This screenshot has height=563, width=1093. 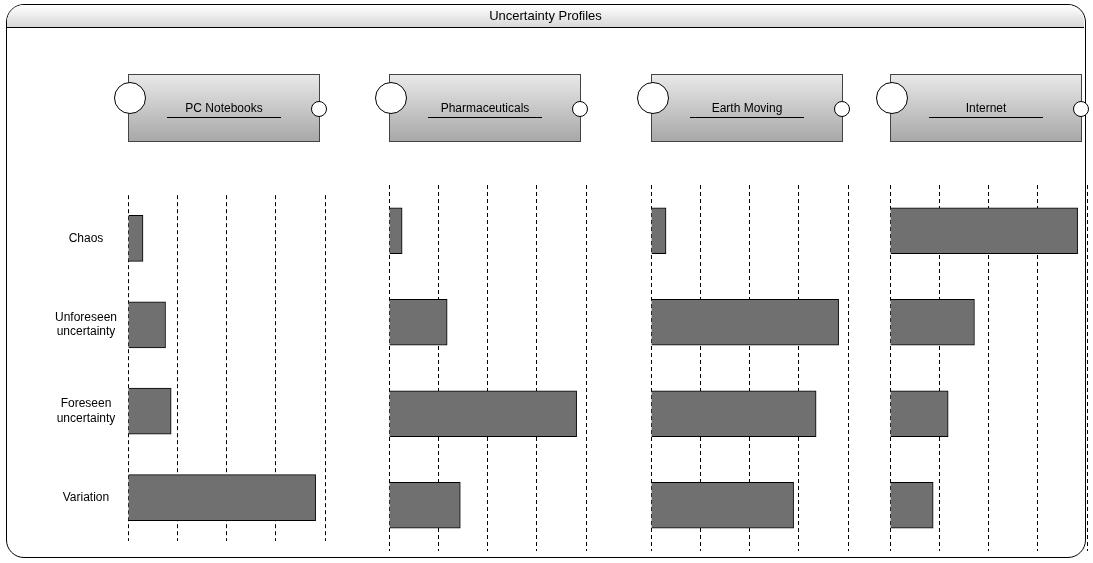 I want to click on text: Uncertainty Profiles, so click(x=545, y=16).